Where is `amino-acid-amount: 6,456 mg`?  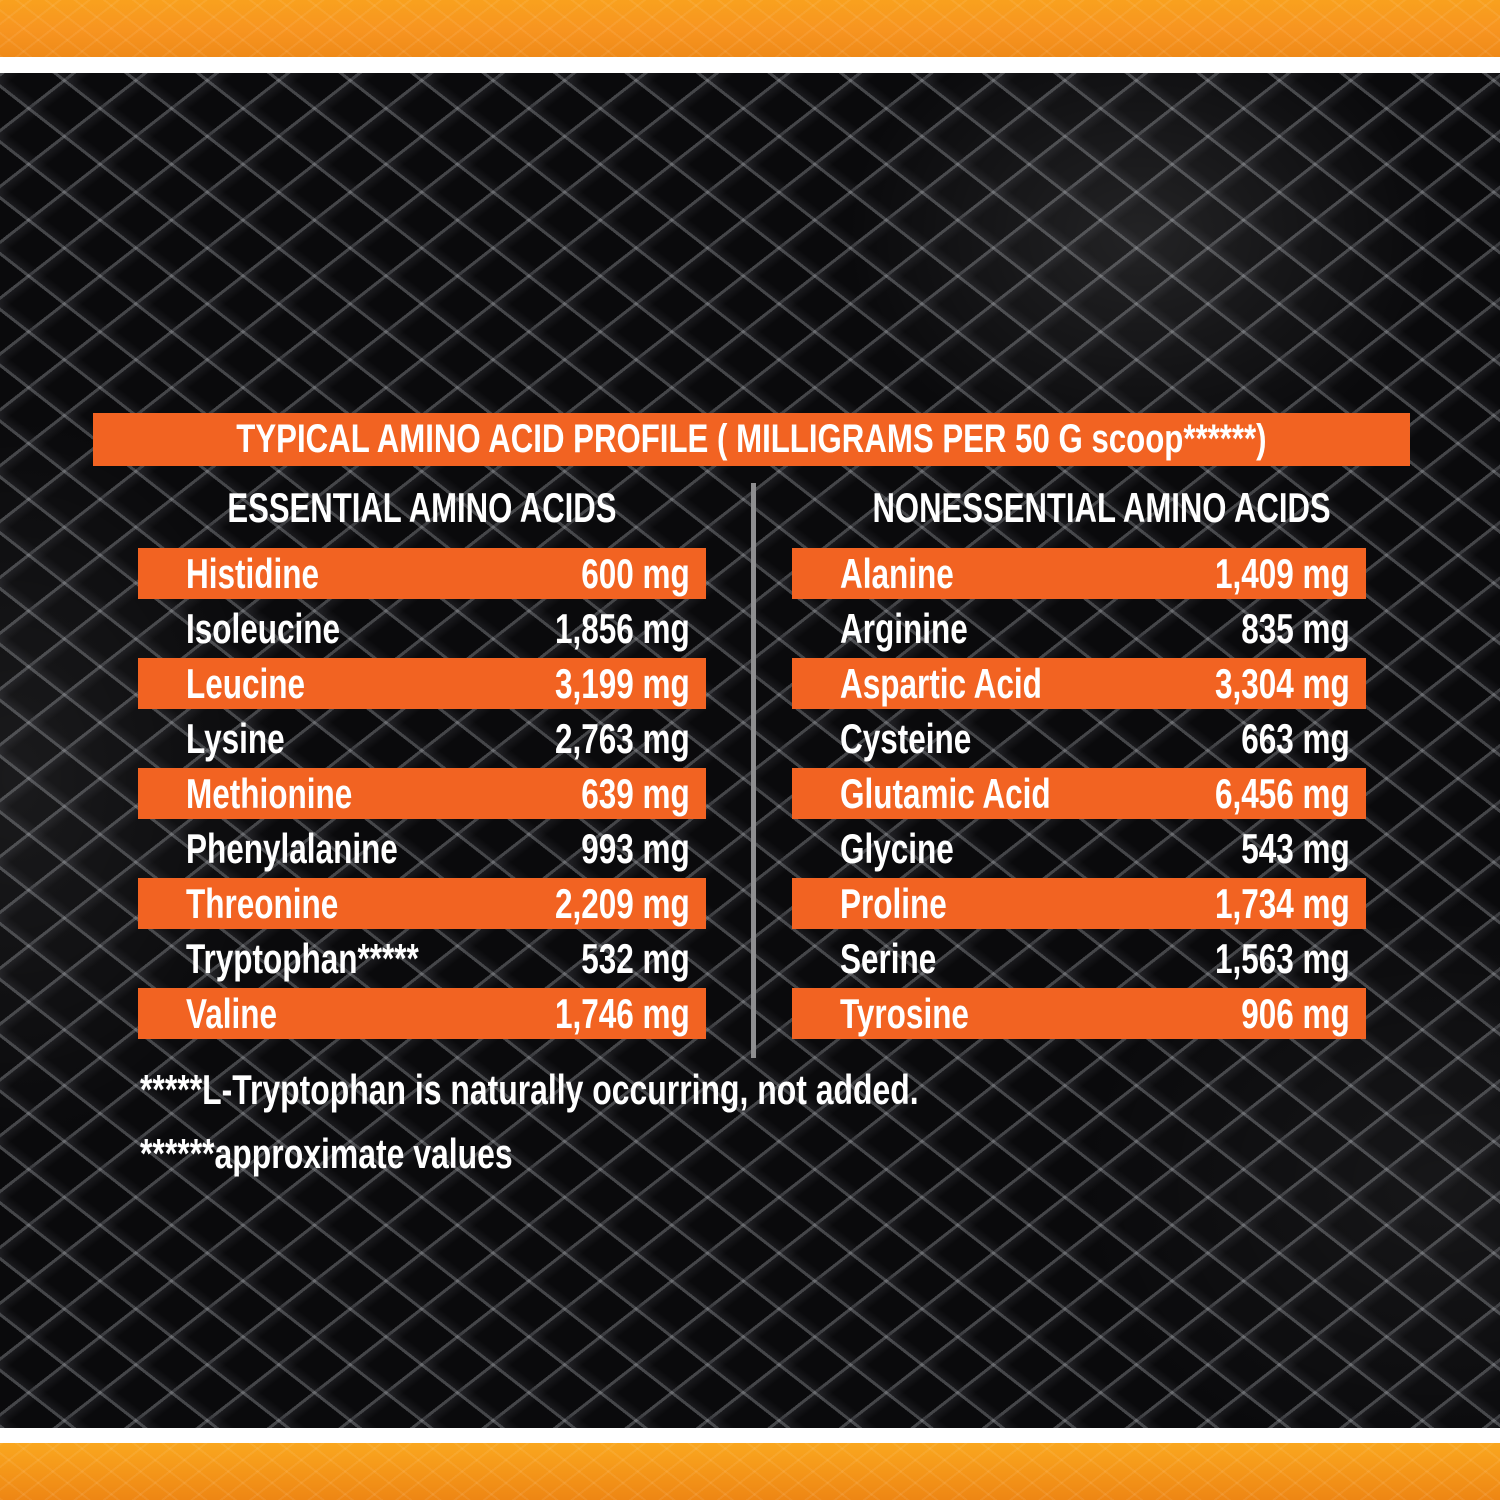 amino-acid-amount: 6,456 mg is located at coordinates (1282, 793).